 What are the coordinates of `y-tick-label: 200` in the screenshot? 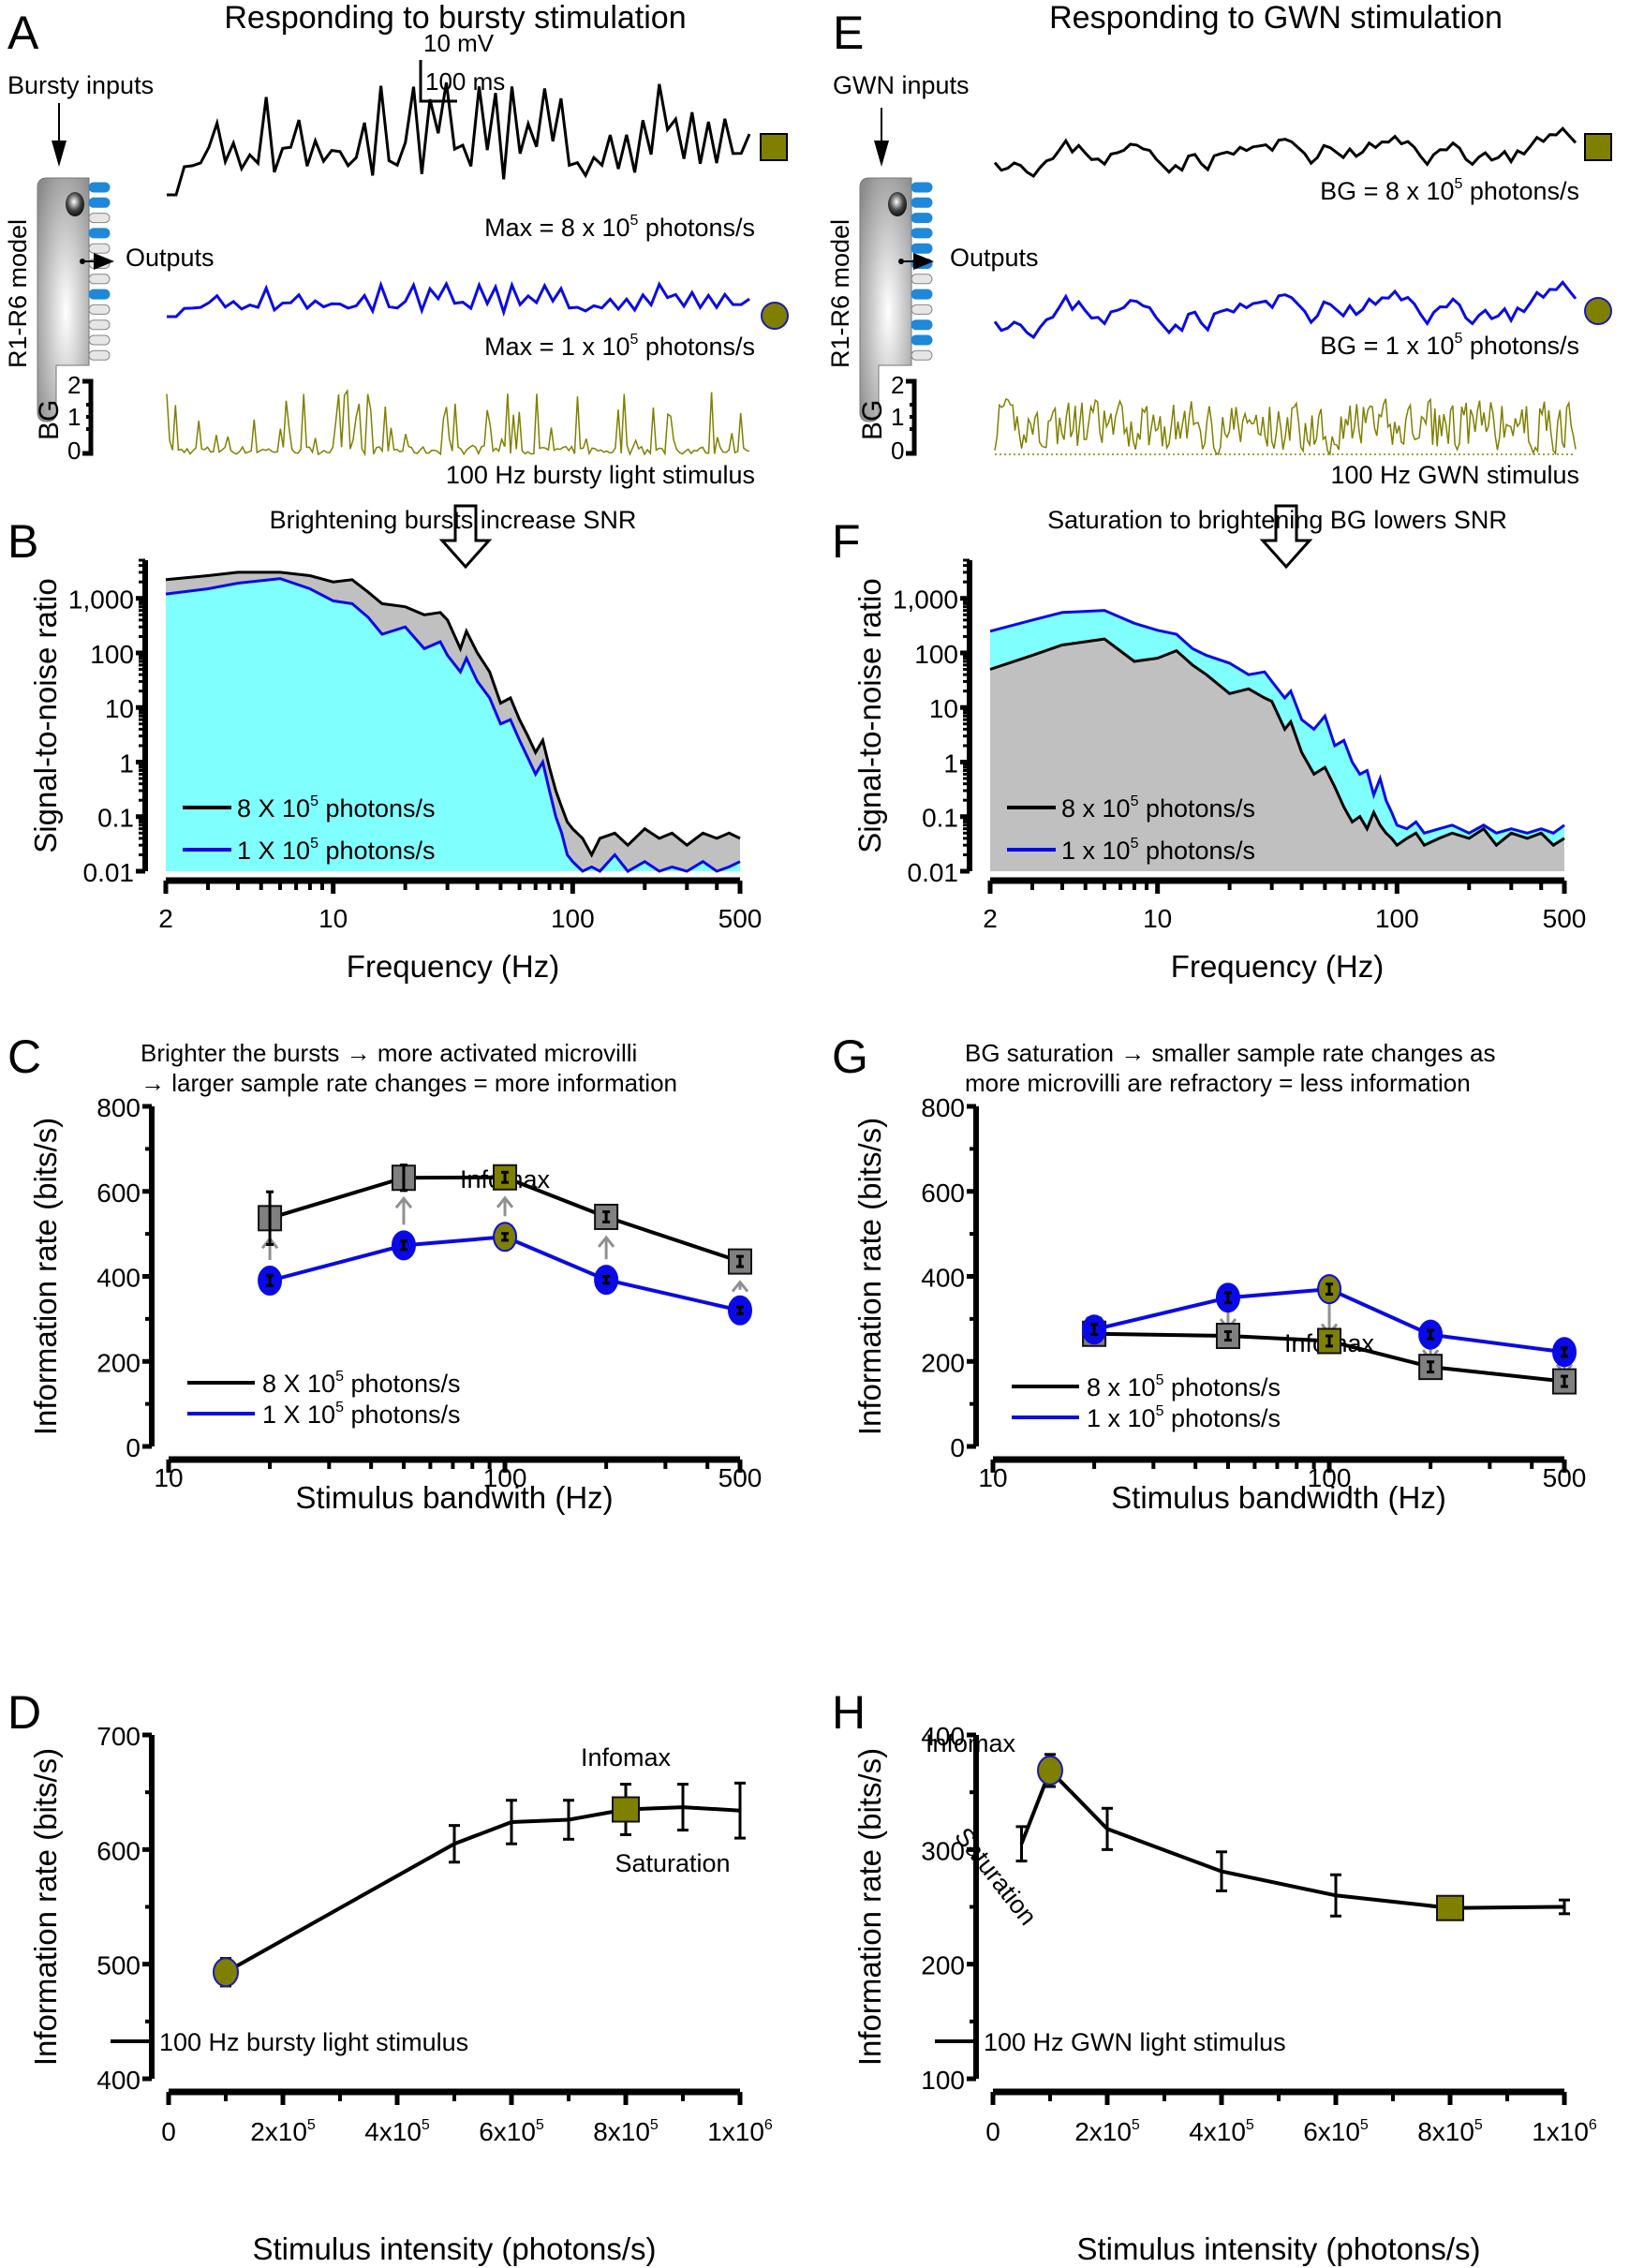 It's located at (118, 1362).